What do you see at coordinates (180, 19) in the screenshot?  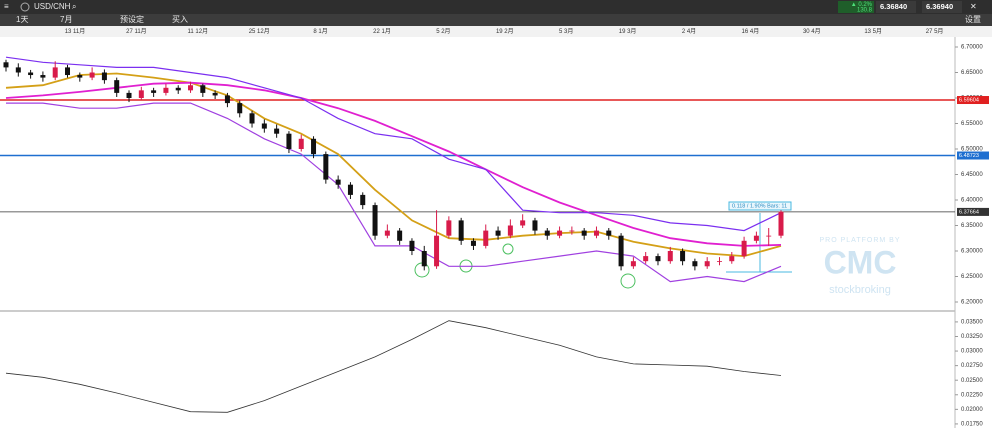 I see `order: 买入` at bounding box center [180, 19].